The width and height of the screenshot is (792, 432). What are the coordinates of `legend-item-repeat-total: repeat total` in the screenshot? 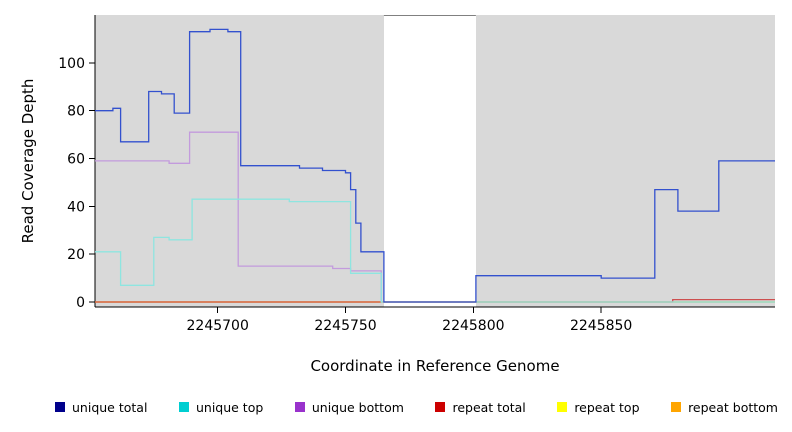 It's located at (480, 407).